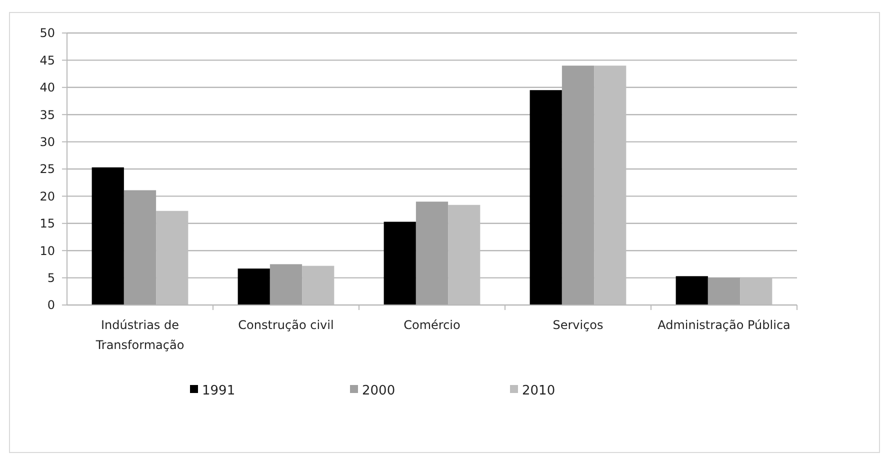 The image size is (895, 462). I want to click on x-tick-label: Comércio, so click(432, 325).